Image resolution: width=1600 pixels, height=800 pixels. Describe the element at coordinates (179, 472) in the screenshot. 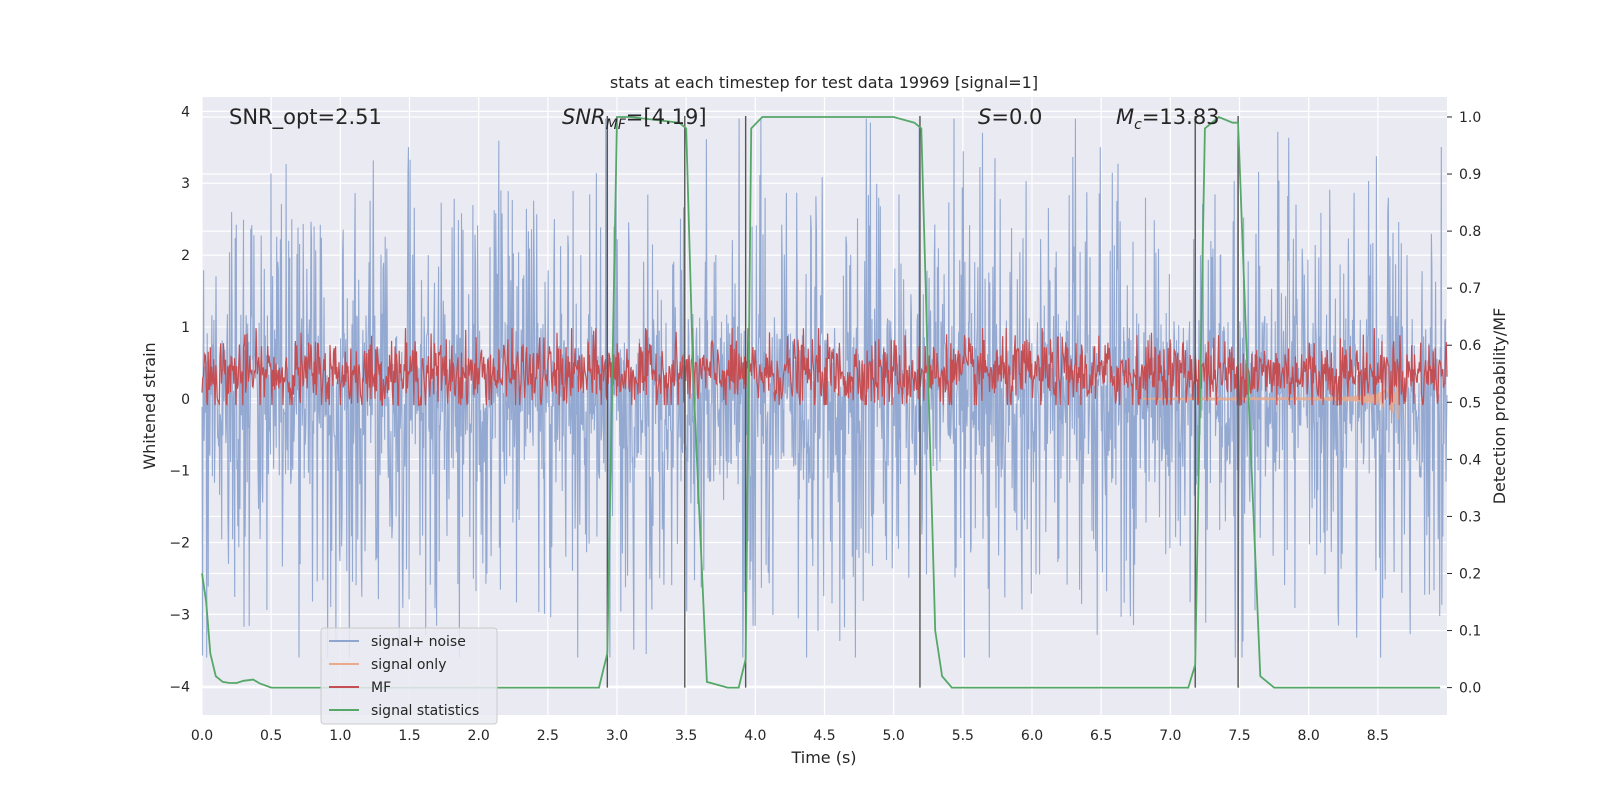

I see `y-tick-label-5: −1` at that location.